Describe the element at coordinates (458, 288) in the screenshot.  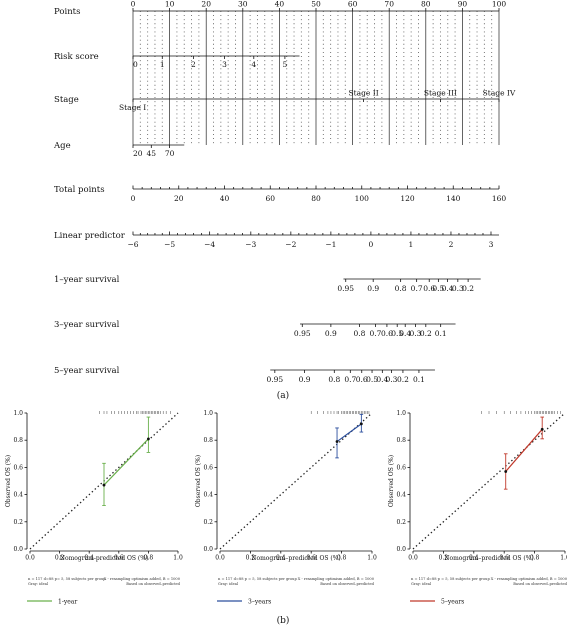
I see `tick-label-survival: 0.3` at that location.